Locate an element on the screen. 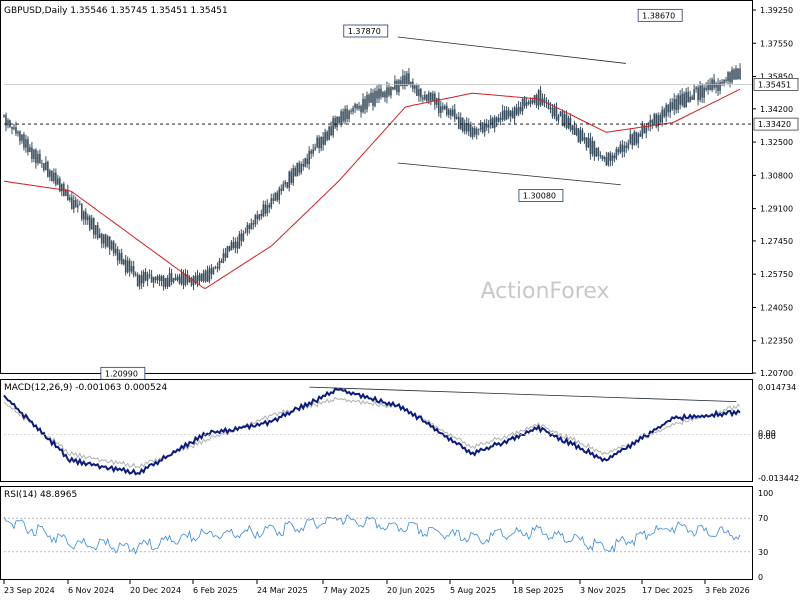 The image size is (800, 600). rsi-panel-frame is located at coordinates (376, 533).